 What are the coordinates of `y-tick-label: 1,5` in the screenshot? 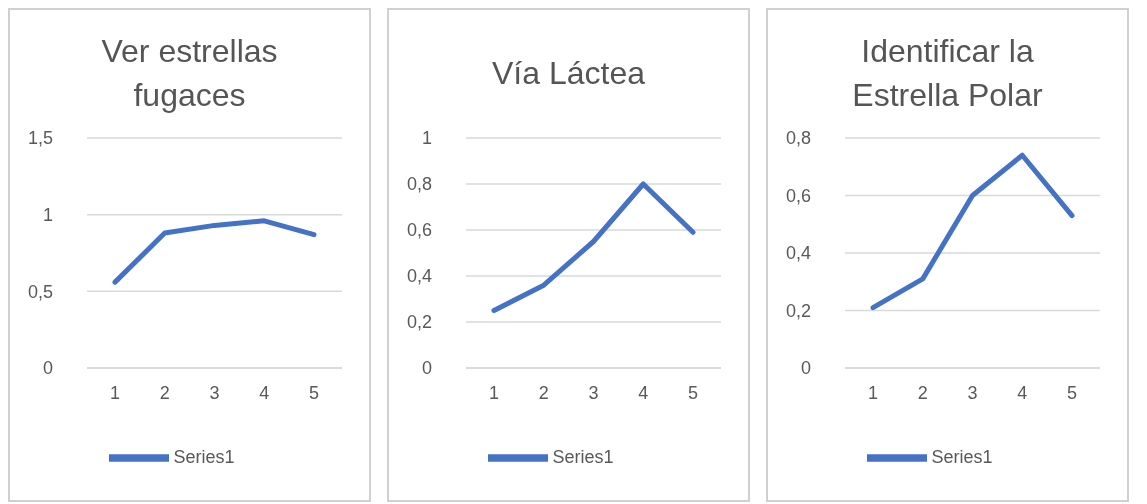 It's located at (40, 138).